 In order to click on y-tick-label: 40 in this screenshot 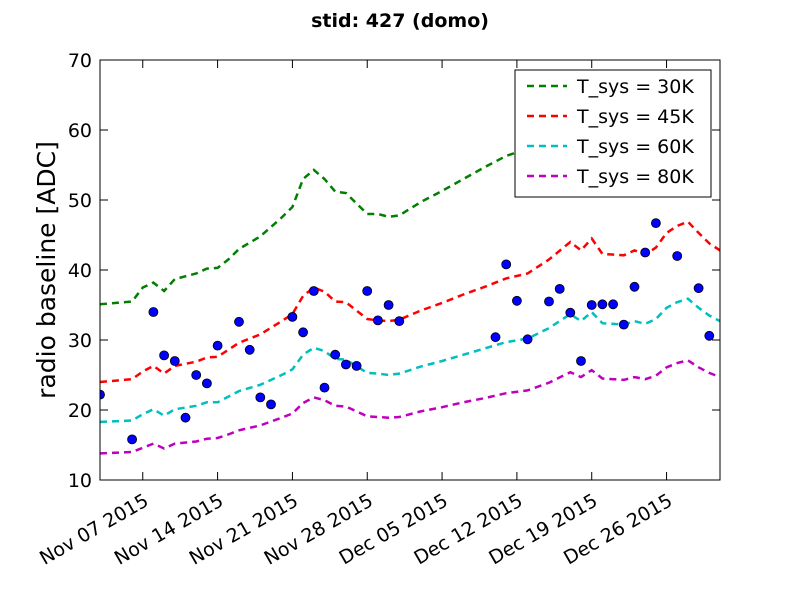, I will do `click(80, 271)`.